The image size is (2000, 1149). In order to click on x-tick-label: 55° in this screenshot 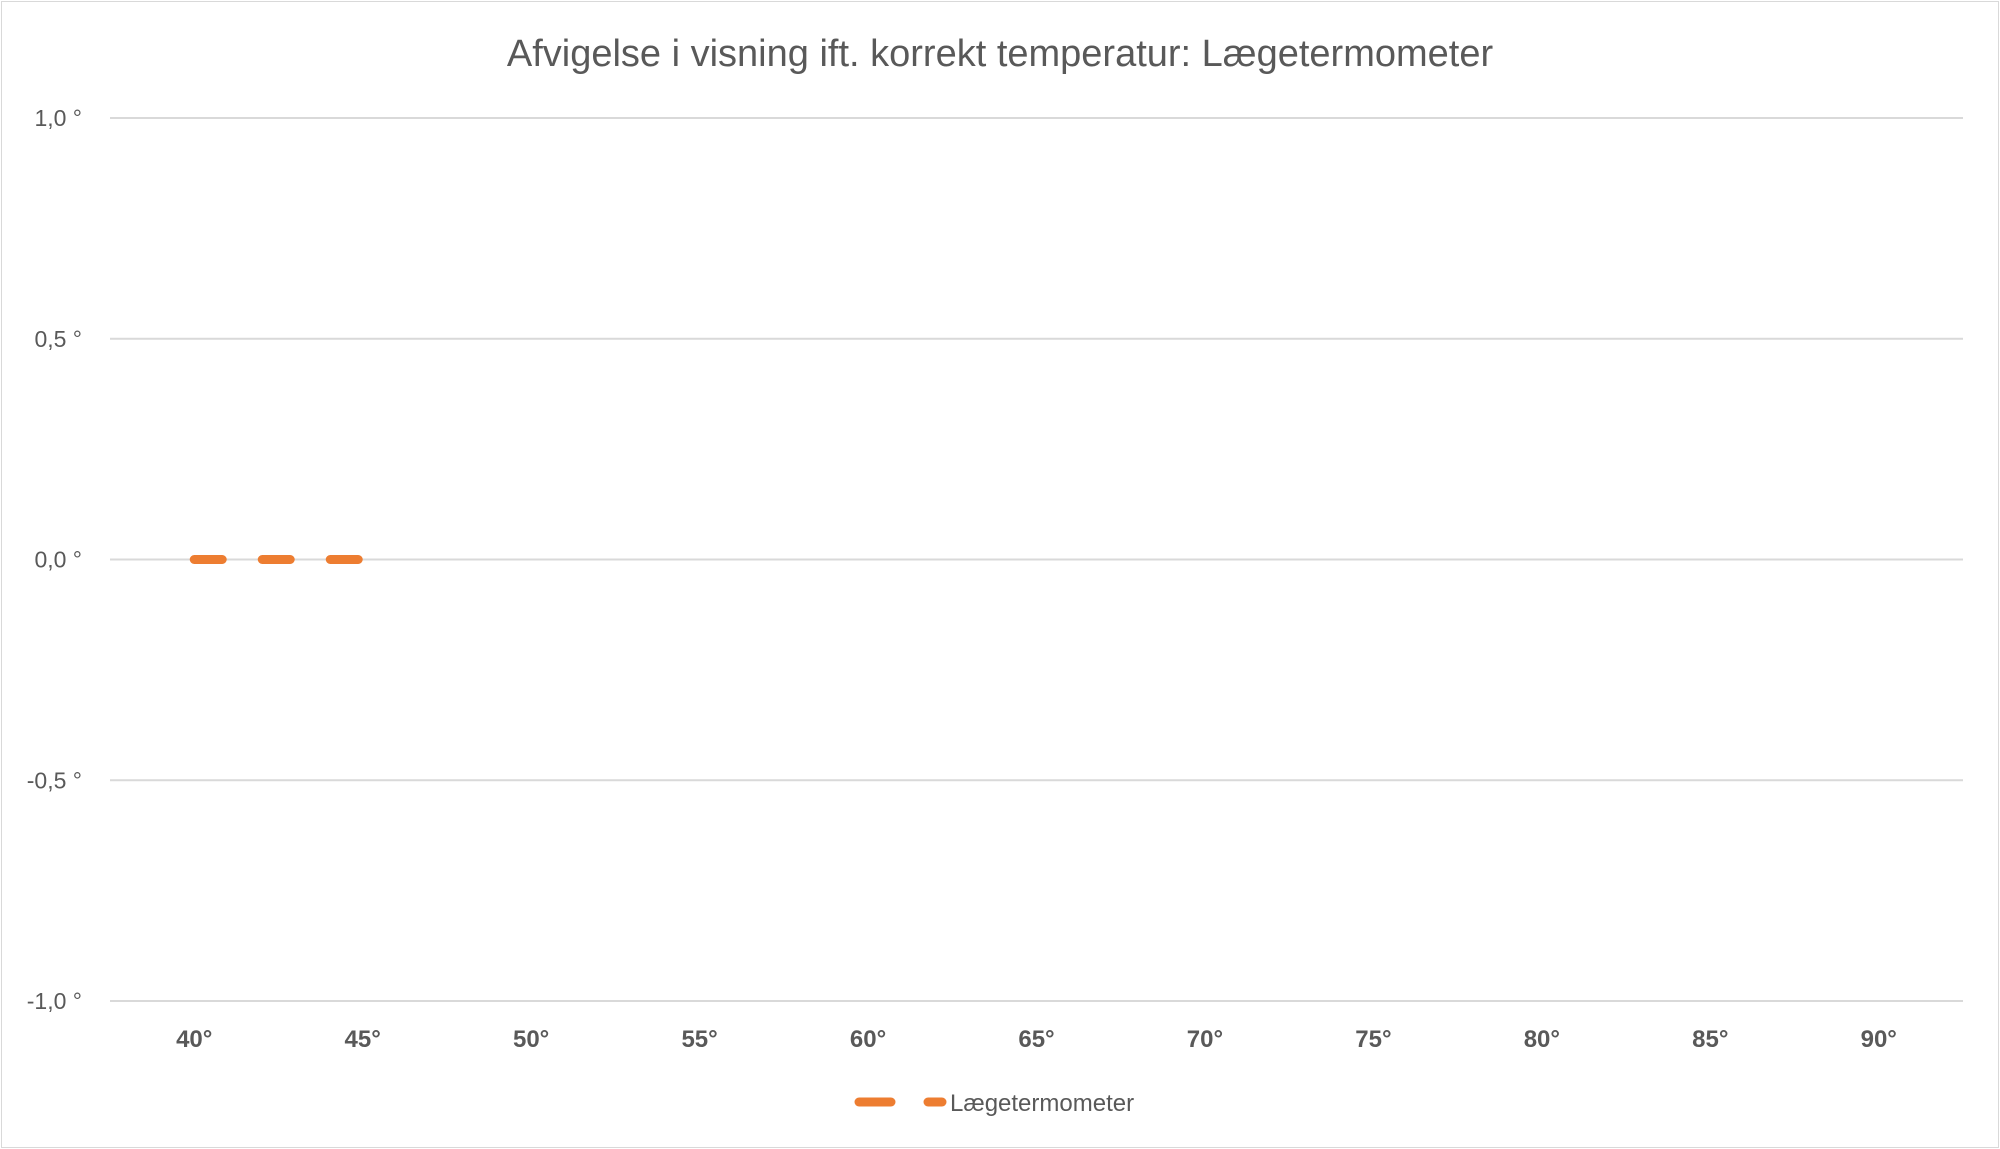, I will do `click(699, 1039)`.